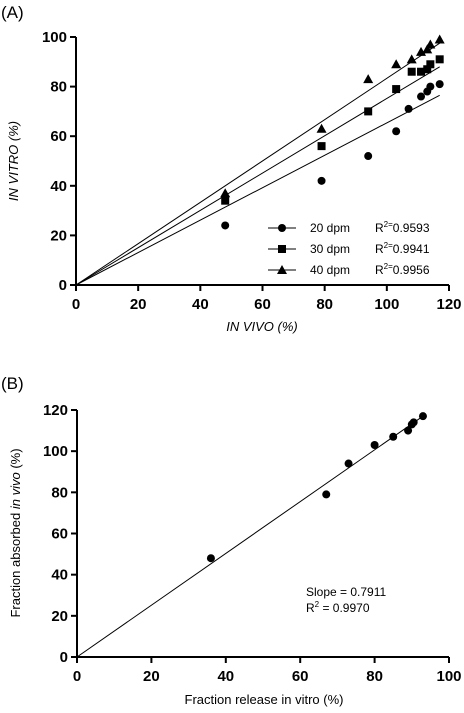  What do you see at coordinates (59, 616) in the screenshot?
I see `panel-b-y-tick-label: 20` at bounding box center [59, 616].